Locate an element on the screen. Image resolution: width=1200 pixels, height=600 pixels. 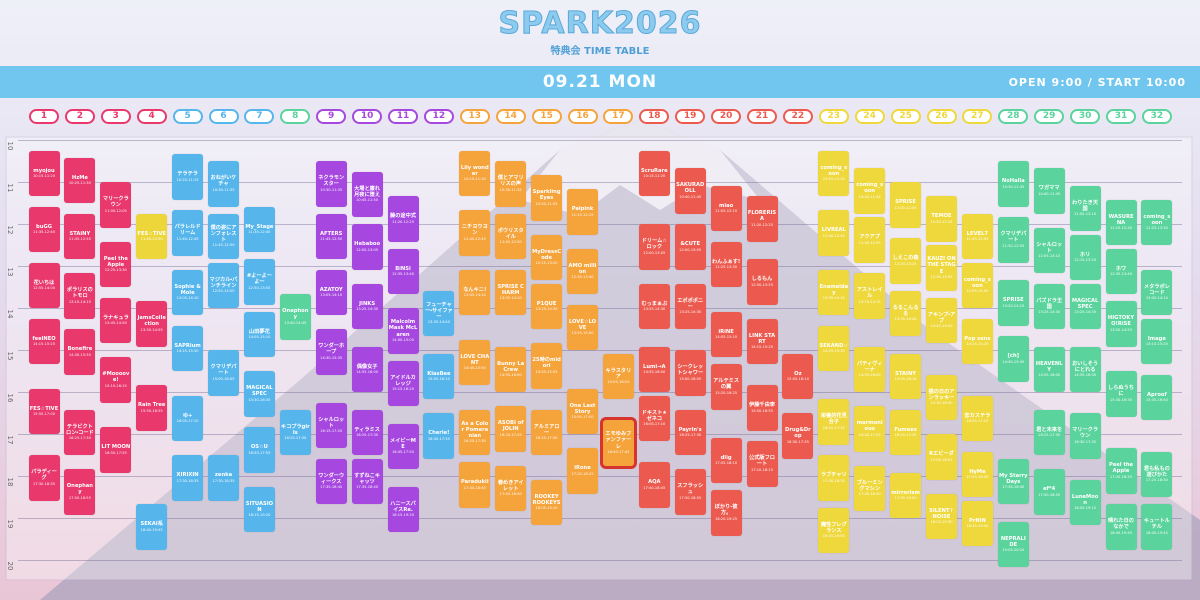
stage-number: 23 is located at coordinates (833, 116).